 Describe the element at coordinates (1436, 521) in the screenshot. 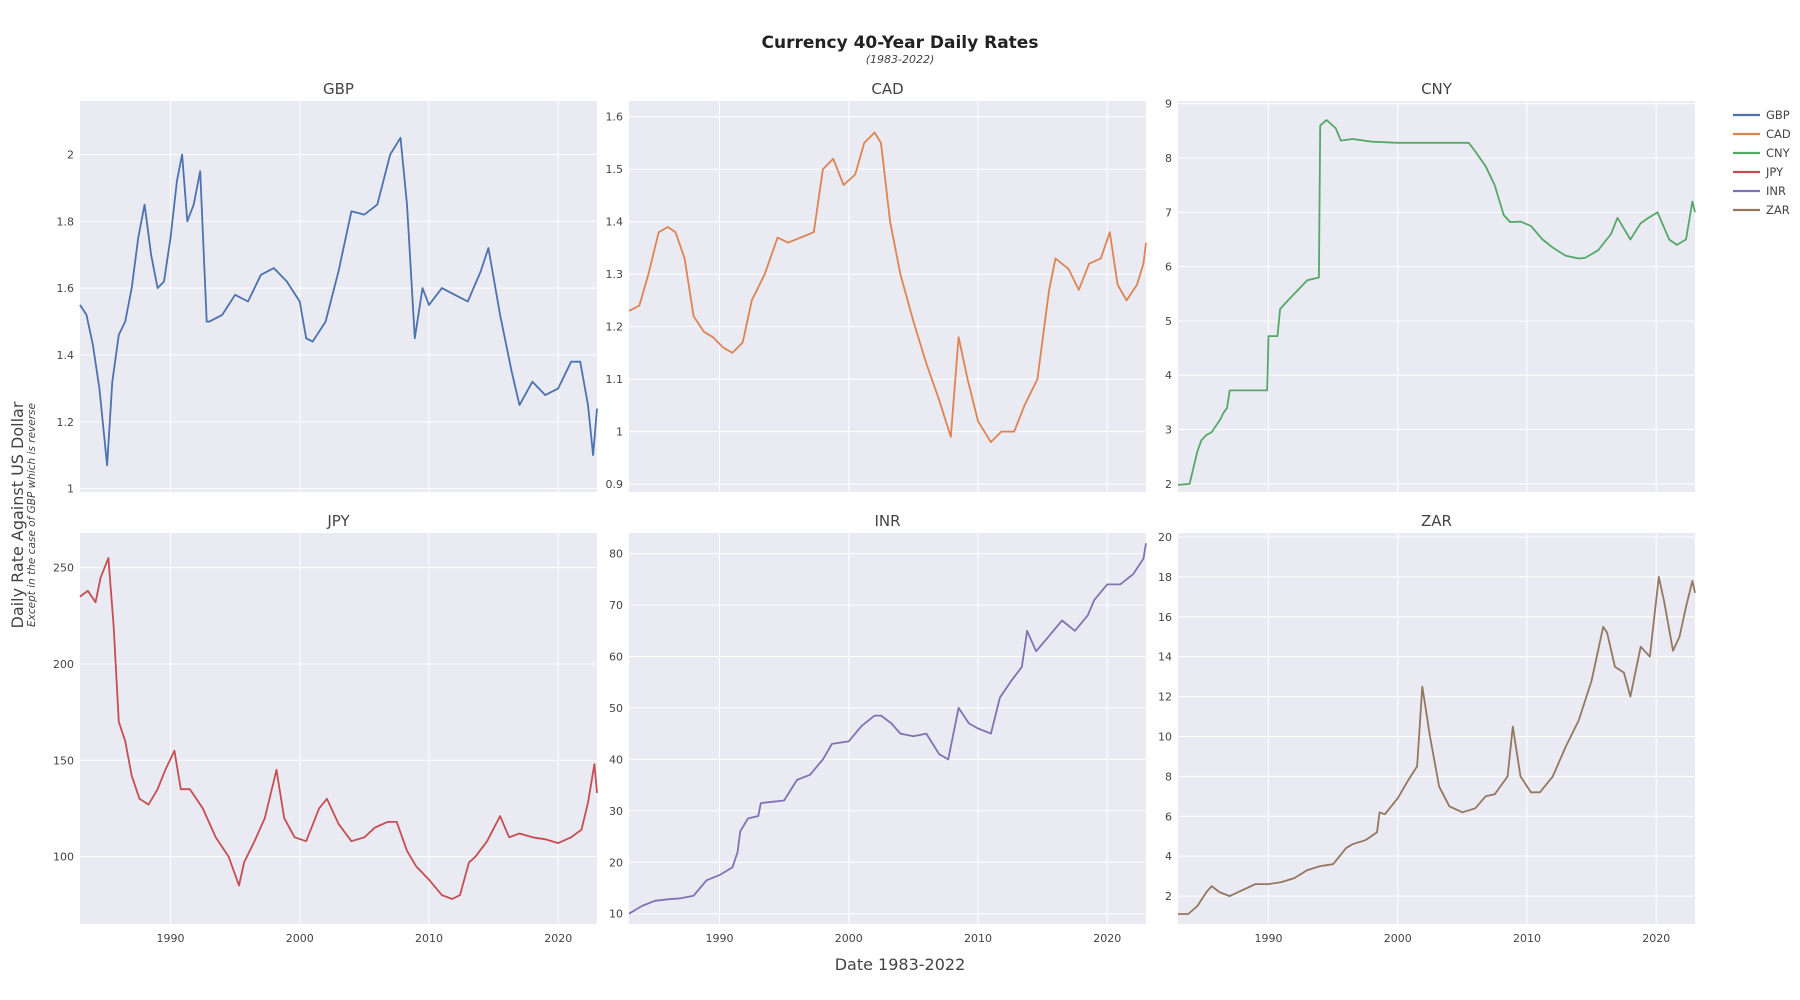

I see `zar-subplot-title: ZAR` at that location.